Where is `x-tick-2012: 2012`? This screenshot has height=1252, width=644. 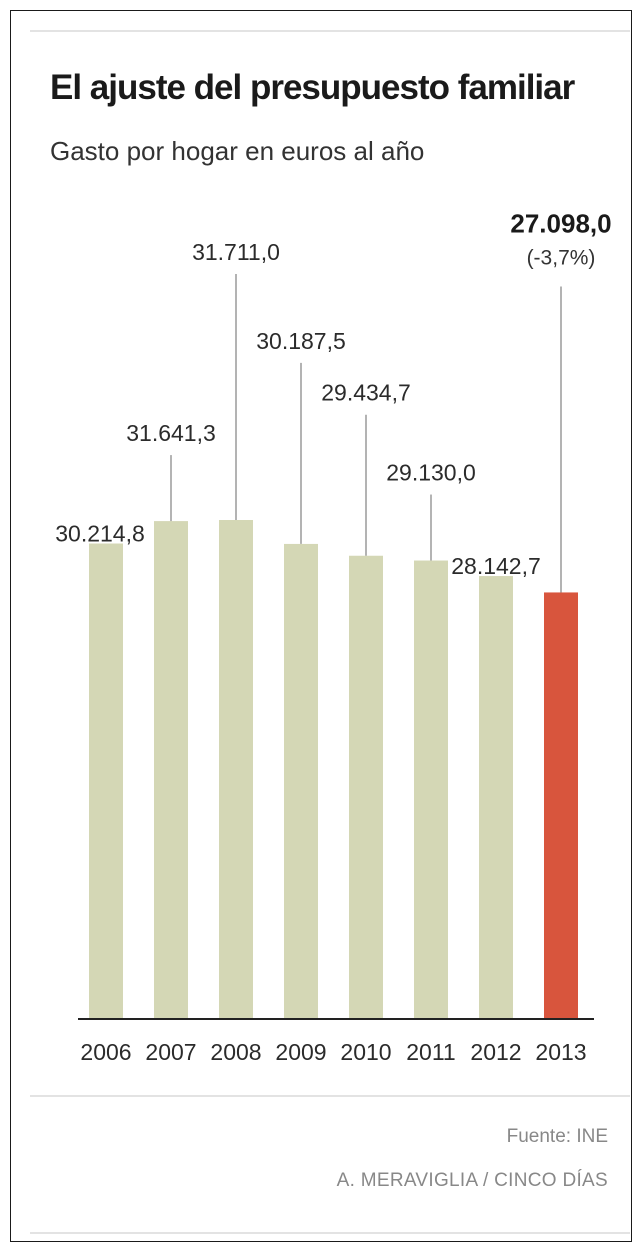
x-tick-2012: 2012 is located at coordinates (495, 1052).